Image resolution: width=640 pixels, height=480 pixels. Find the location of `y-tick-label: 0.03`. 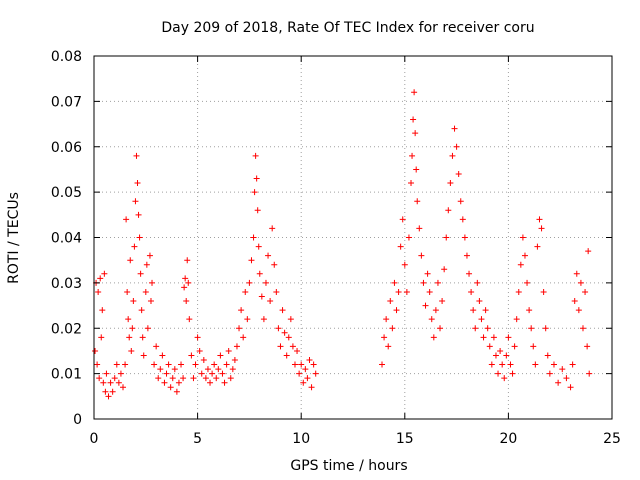

y-tick-label: 0.03 is located at coordinates (66, 284).